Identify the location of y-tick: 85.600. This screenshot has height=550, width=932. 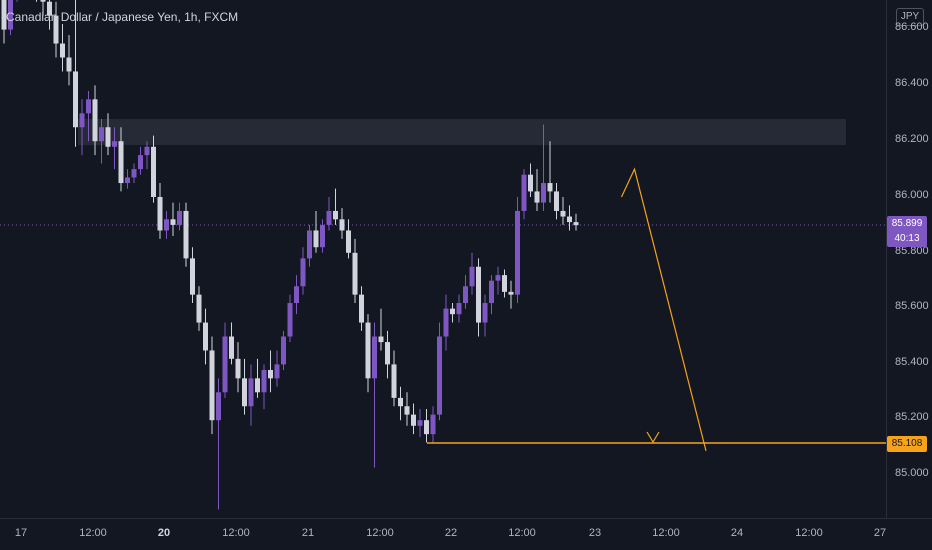
(912, 306).